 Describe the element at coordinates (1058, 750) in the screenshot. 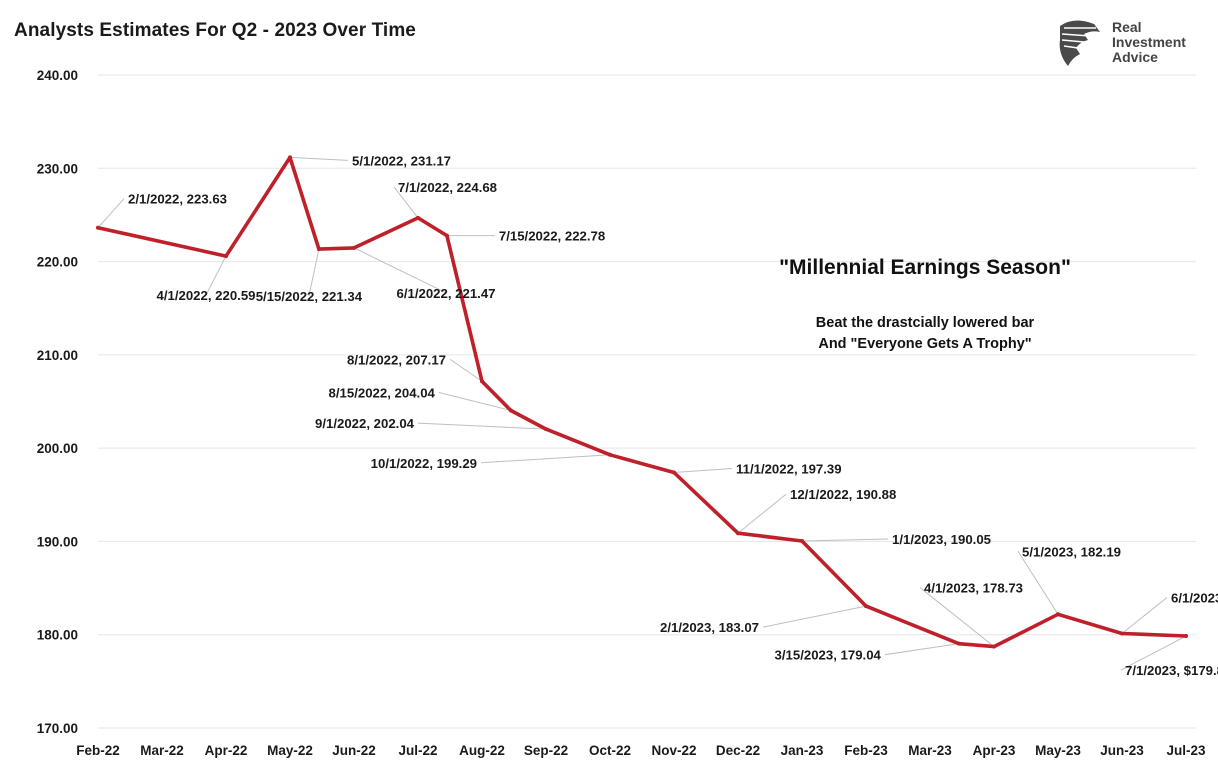

I see `x-tick-label: May-23` at that location.